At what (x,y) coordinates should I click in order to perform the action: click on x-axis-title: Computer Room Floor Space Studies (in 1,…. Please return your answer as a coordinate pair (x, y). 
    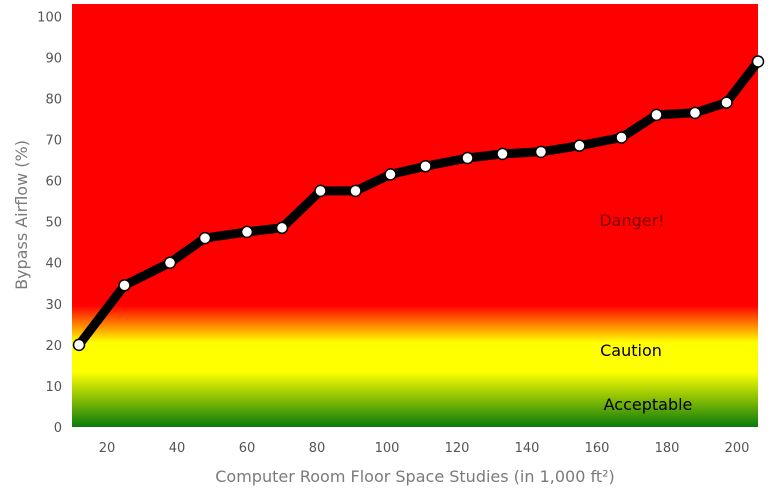
    Looking at the image, I should click on (415, 476).